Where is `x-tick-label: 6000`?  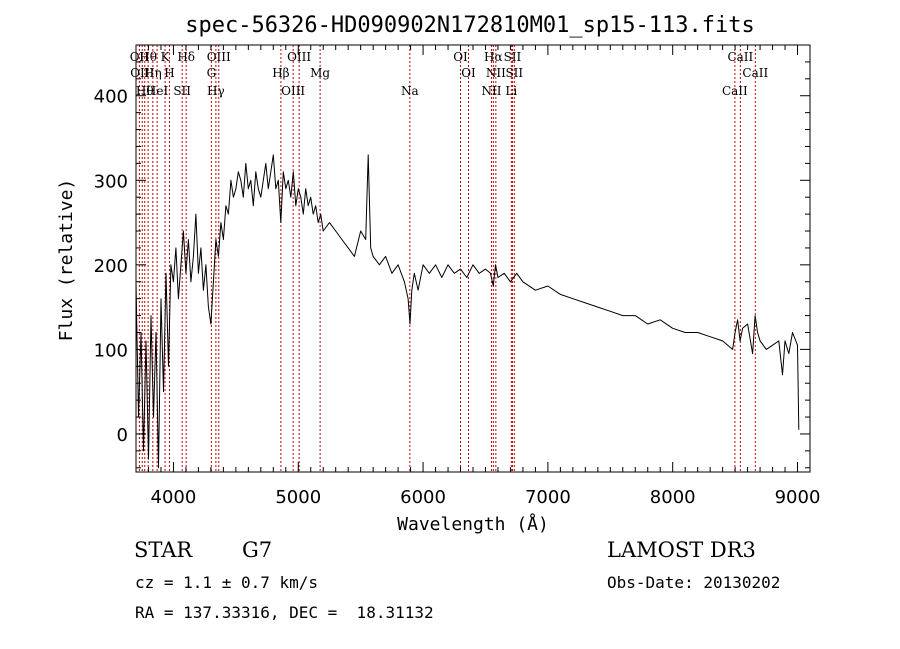
x-tick-label: 6000 is located at coordinates (423, 497).